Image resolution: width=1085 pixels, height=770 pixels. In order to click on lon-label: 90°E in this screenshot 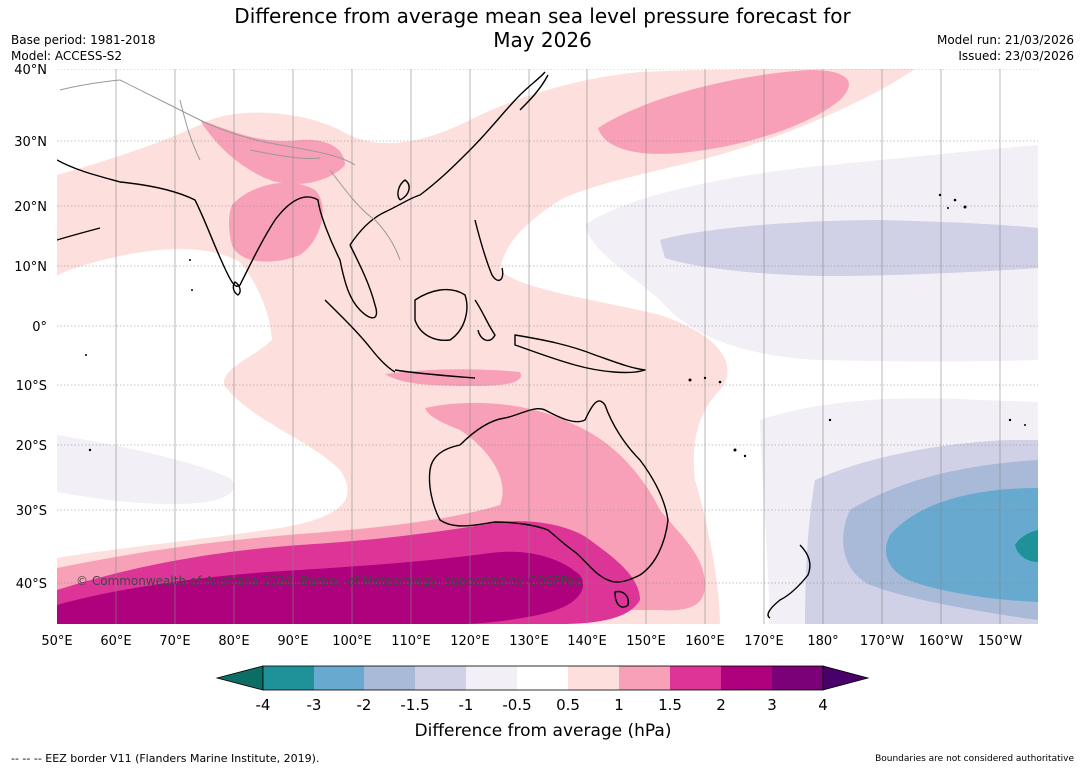, I will do `click(292, 641)`.